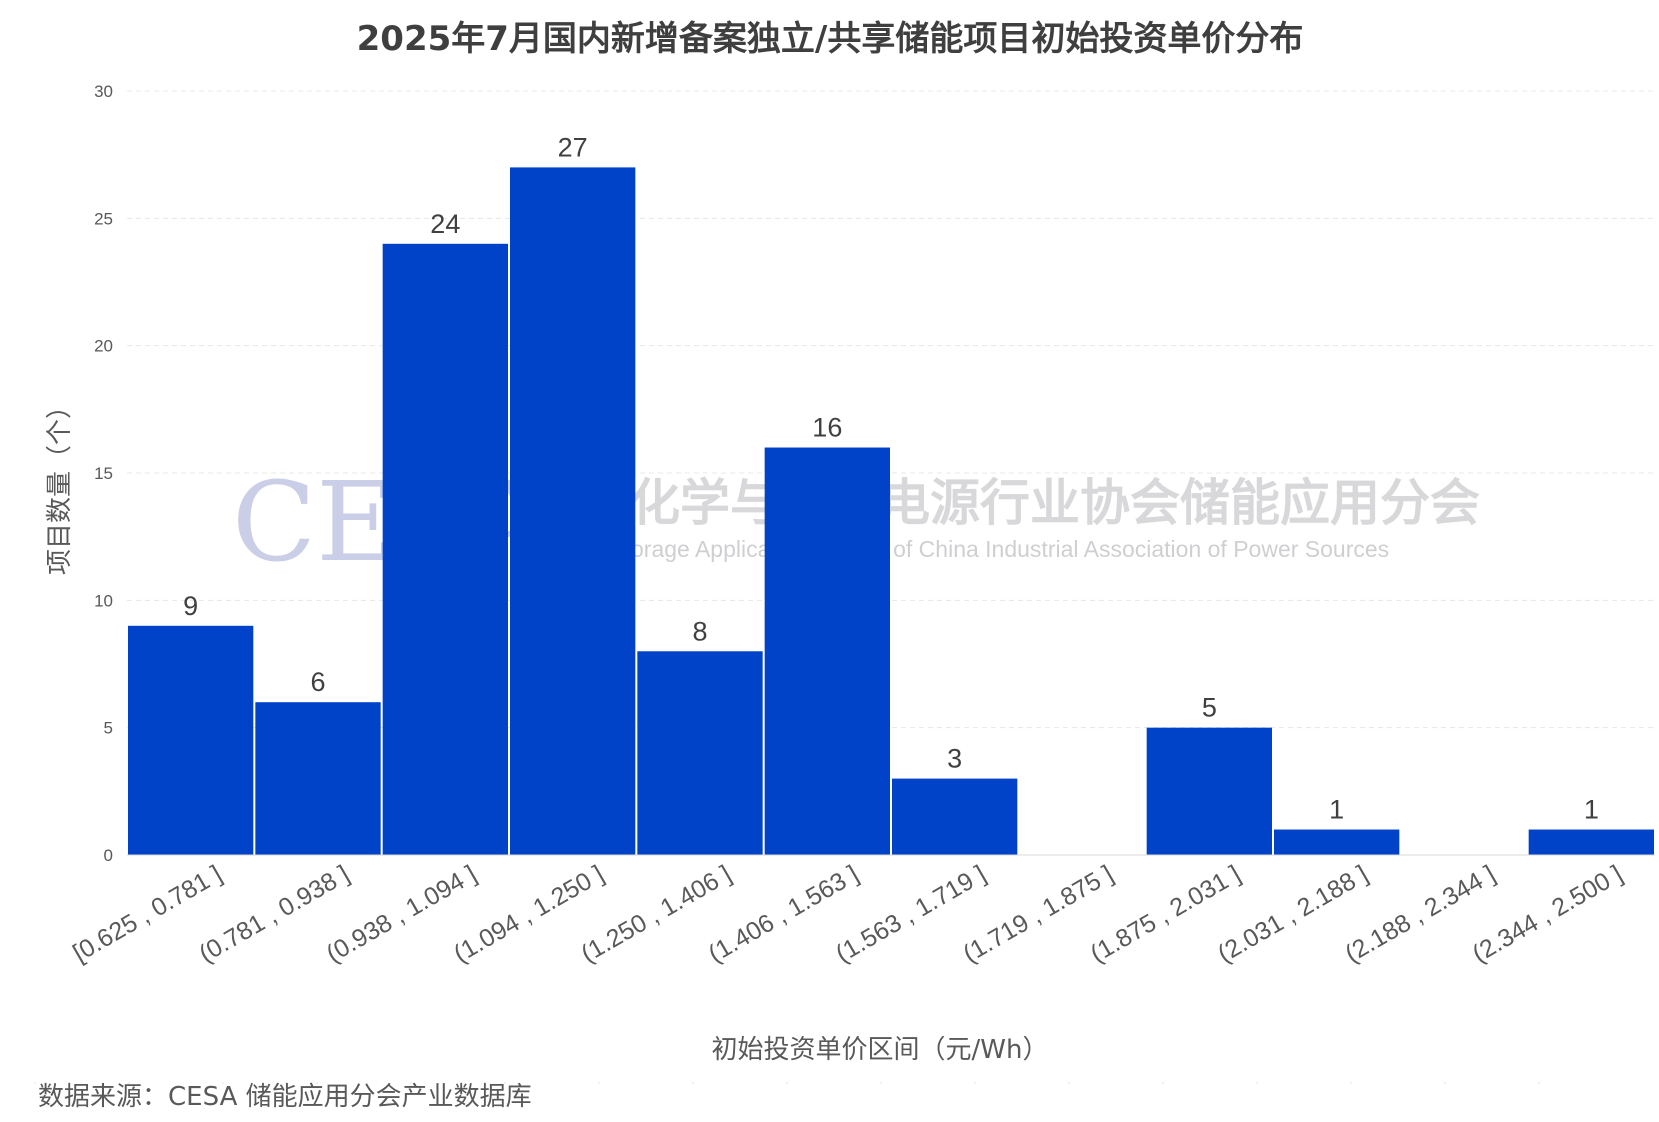 Image resolution: width=1659 pixels, height=1122 pixels. I want to click on data-label: 9, so click(190, 606).